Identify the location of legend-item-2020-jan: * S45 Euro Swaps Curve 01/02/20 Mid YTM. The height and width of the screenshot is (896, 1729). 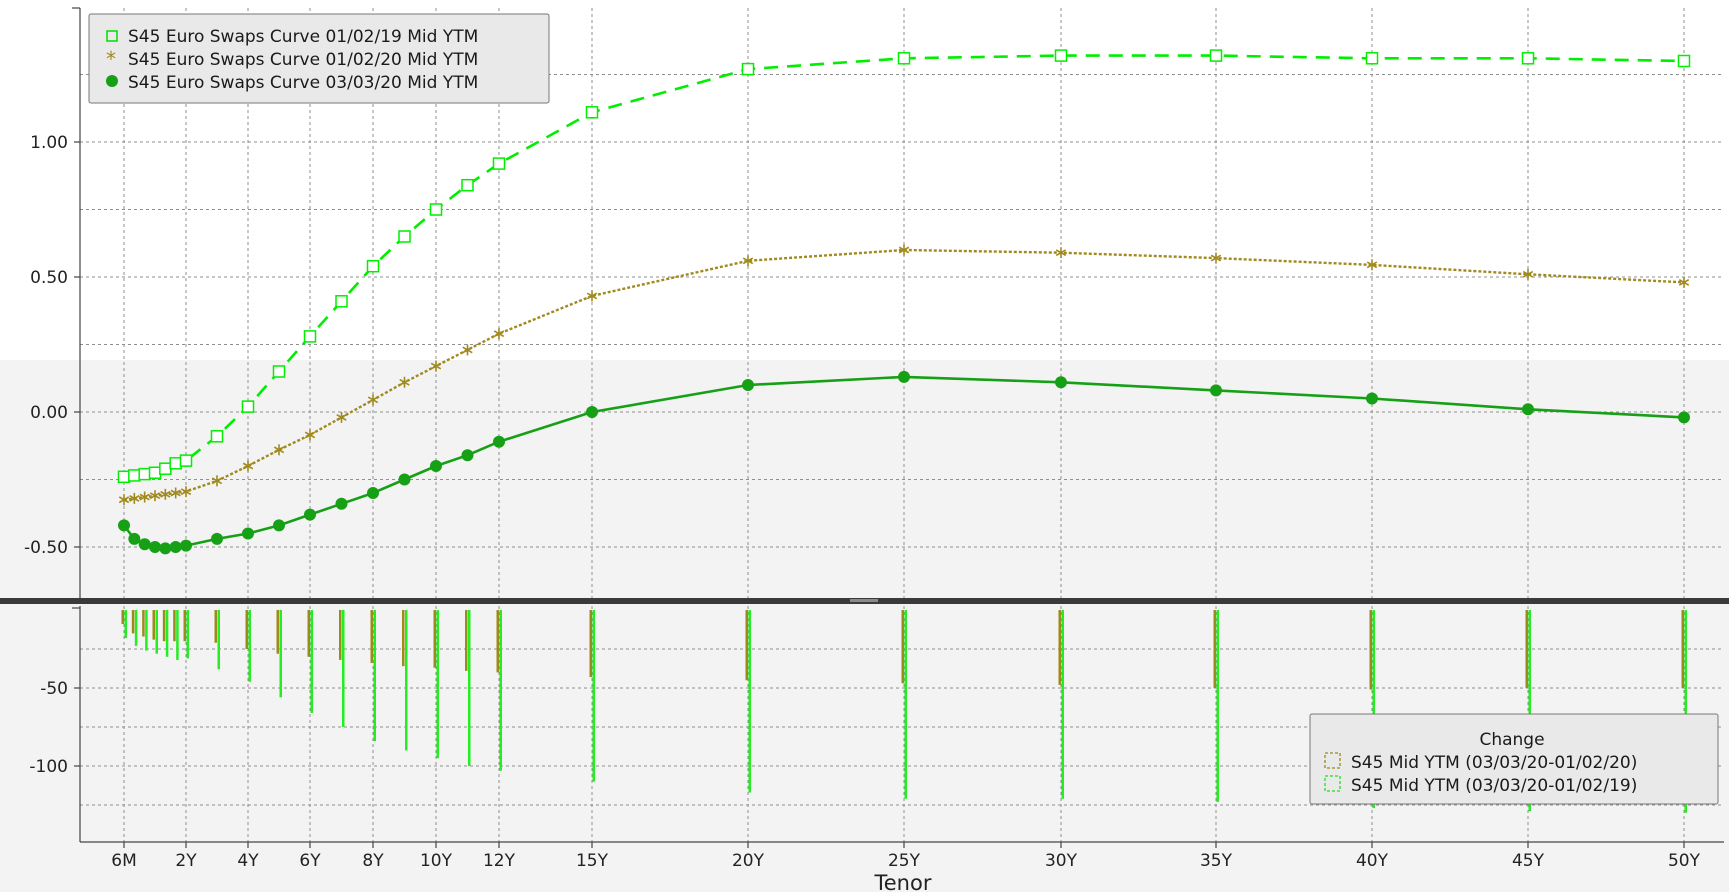
(292, 59).